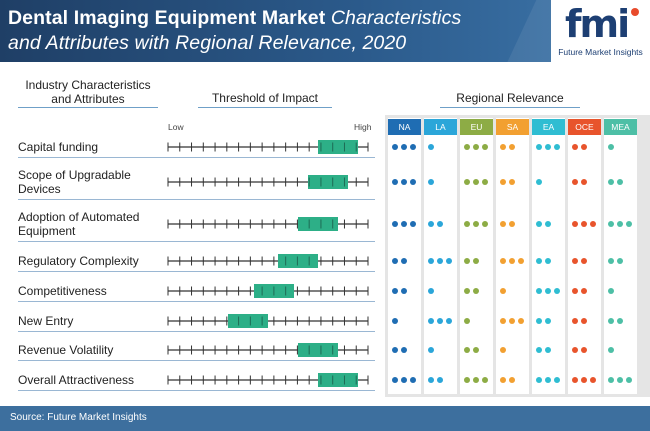 This screenshot has height=431, width=650. What do you see at coordinates (46, 321) in the screenshot?
I see `row-label: New Entry` at bounding box center [46, 321].